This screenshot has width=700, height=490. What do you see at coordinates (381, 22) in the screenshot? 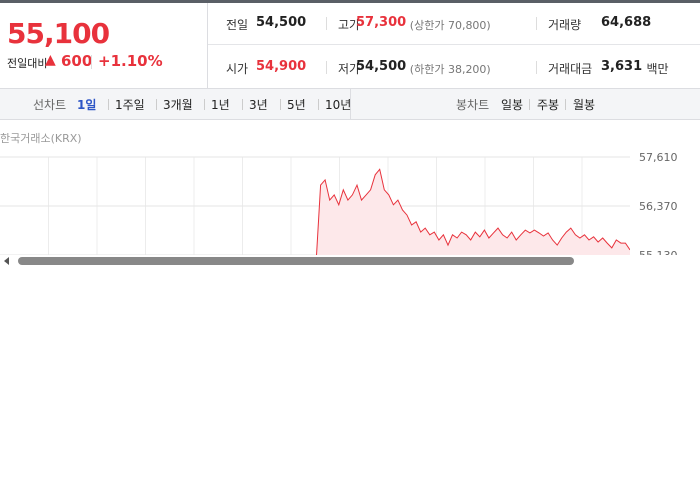
I see `summary-value: 57,300` at bounding box center [381, 22].